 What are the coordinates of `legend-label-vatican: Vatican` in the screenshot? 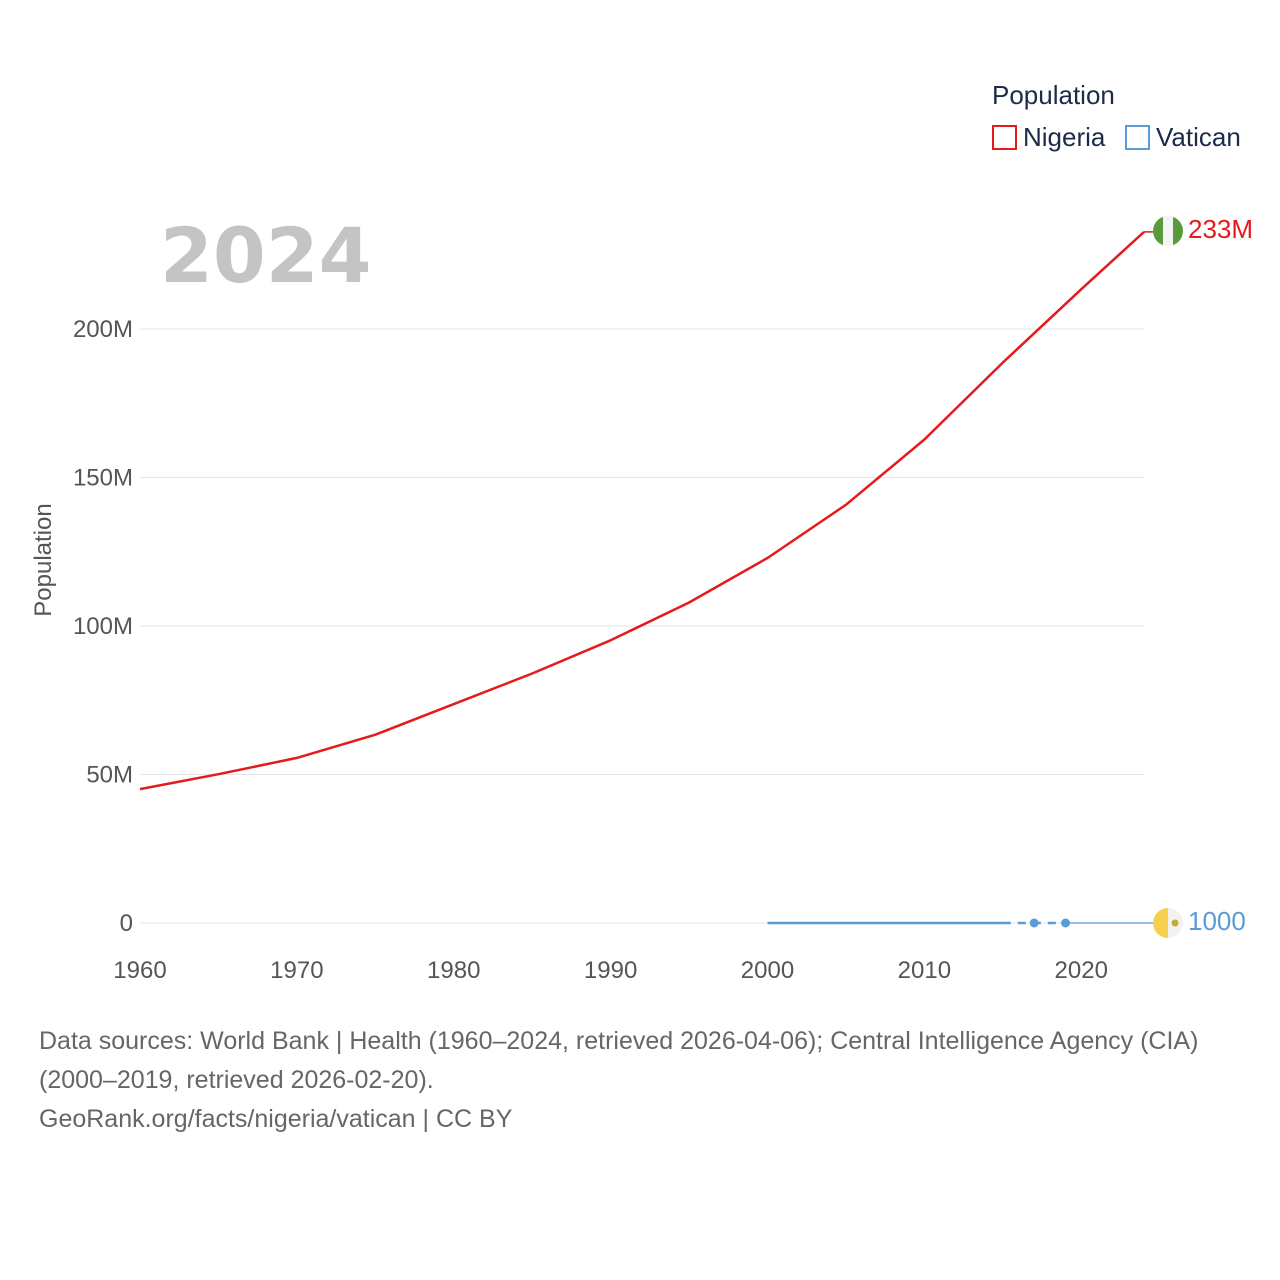 It's located at (1198, 137).